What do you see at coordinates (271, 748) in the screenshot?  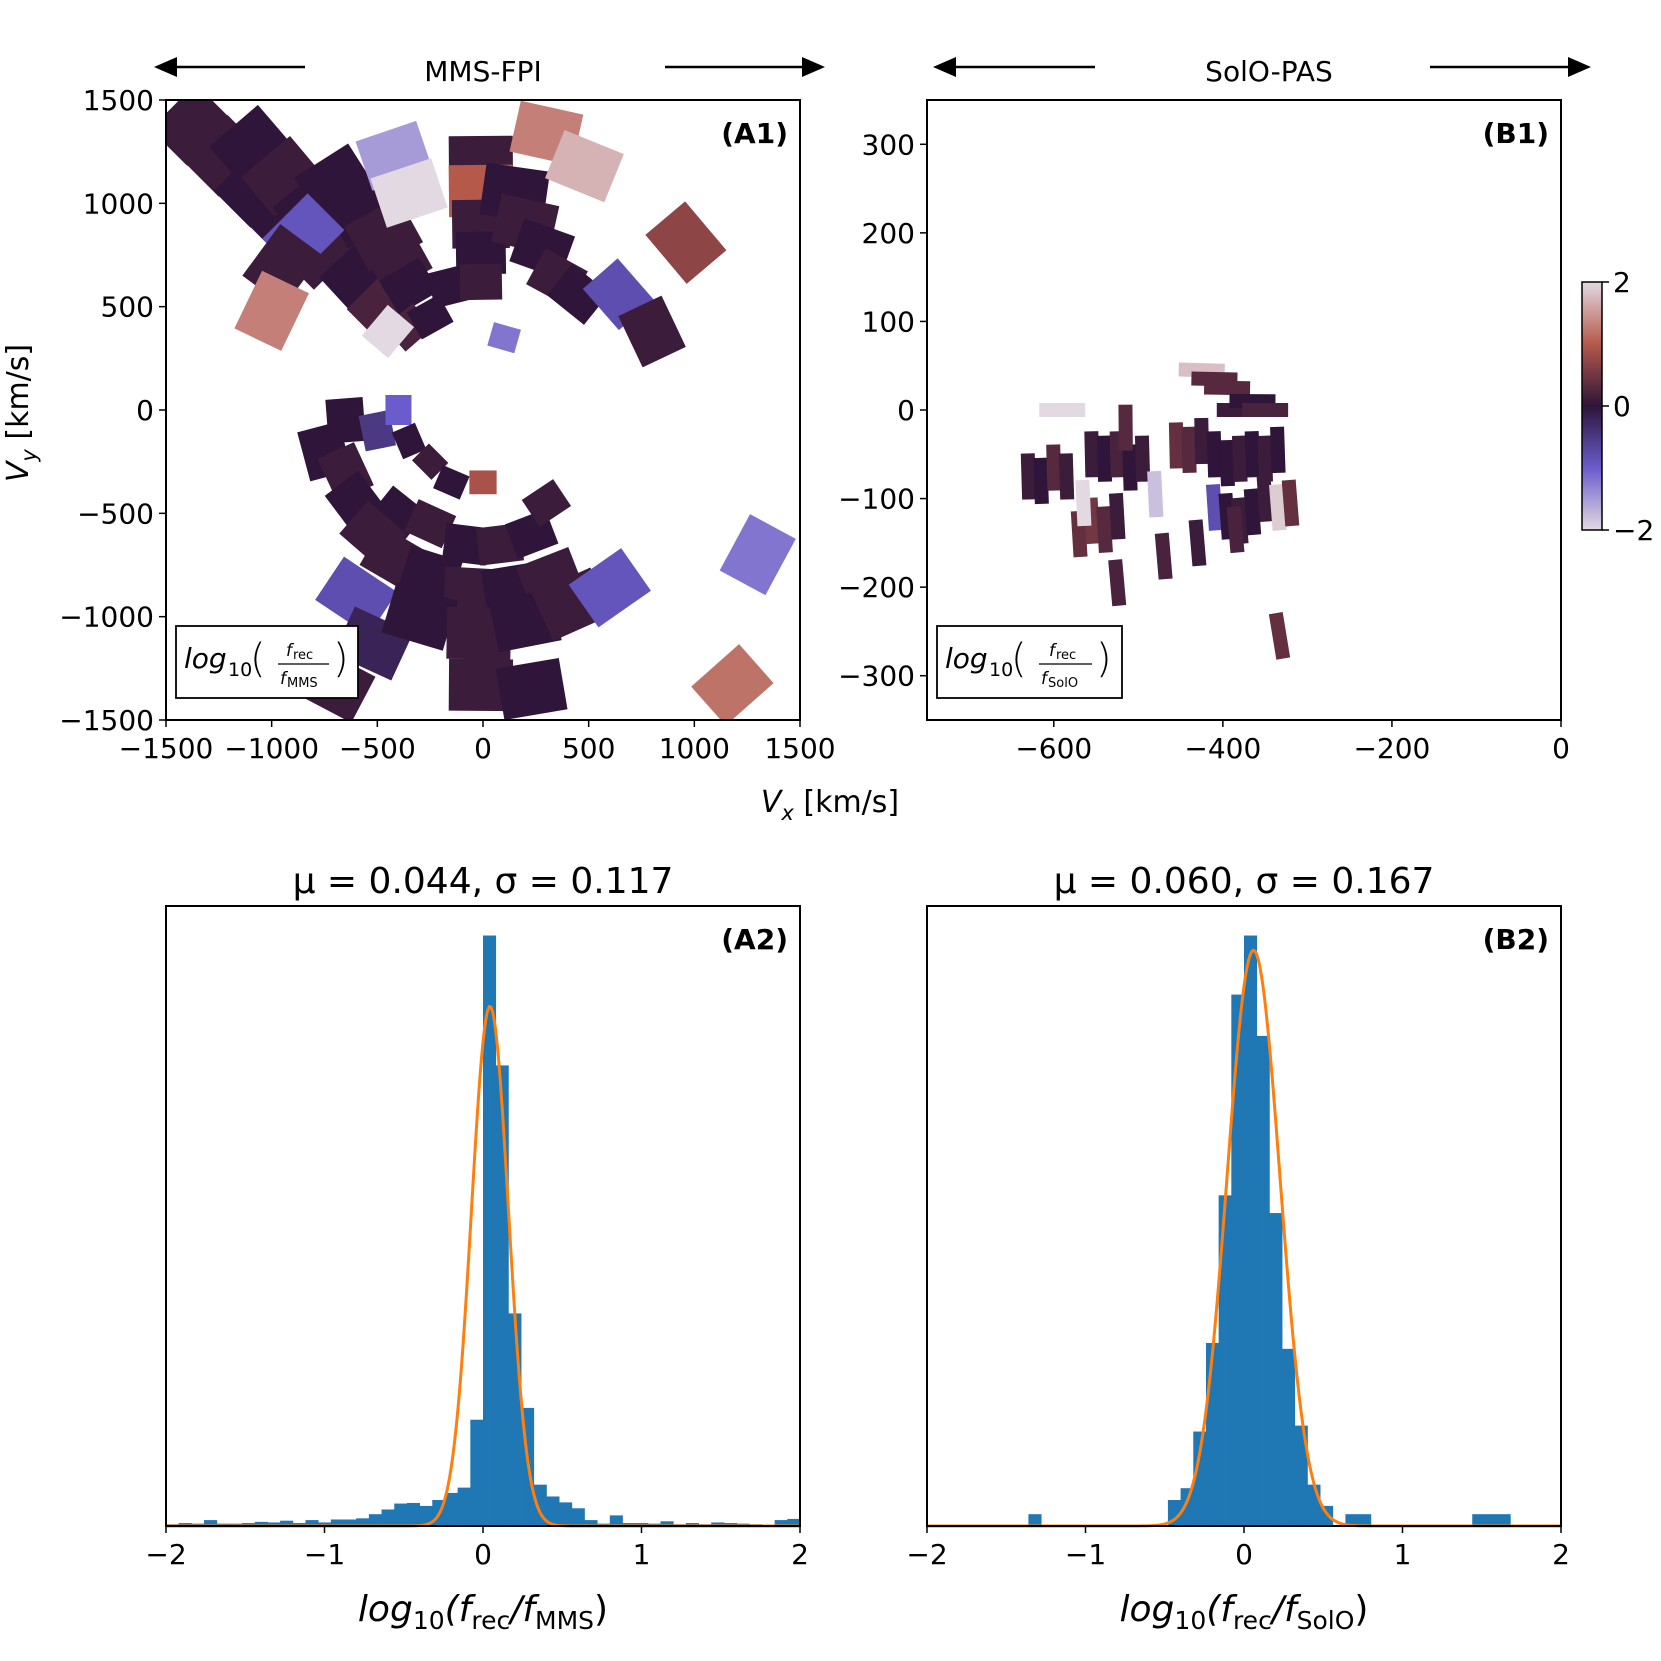 I see `a1-xtick-label: −1000` at bounding box center [271, 748].